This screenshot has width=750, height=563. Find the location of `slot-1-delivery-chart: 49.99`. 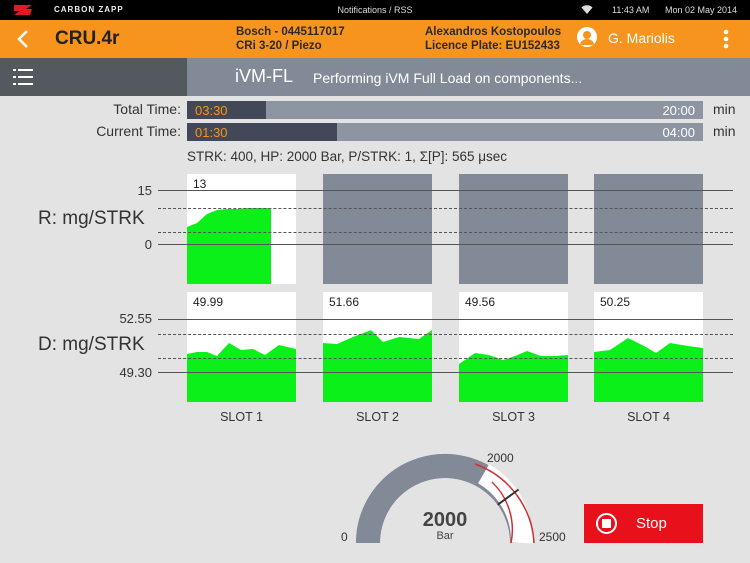

slot-1-delivery-chart: 49.99 is located at coordinates (241, 347).